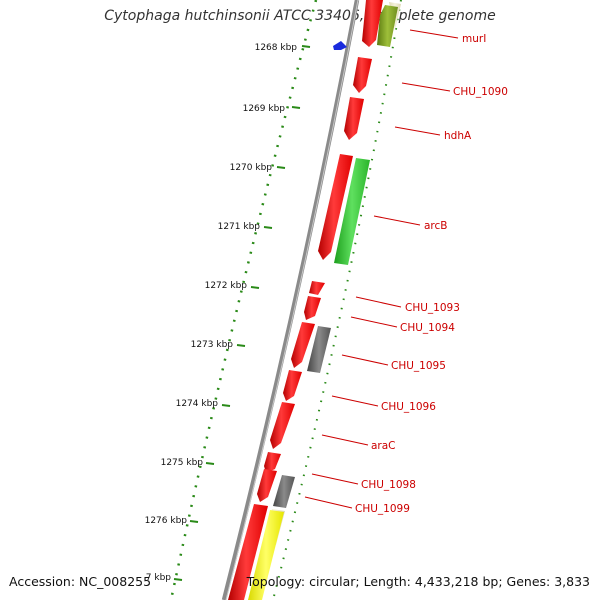 This screenshot has height=600, width=600. What do you see at coordinates (418, 366) in the screenshot?
I see `gene-label-chu1095: CHU_1095` at bounding box center [418, 366].